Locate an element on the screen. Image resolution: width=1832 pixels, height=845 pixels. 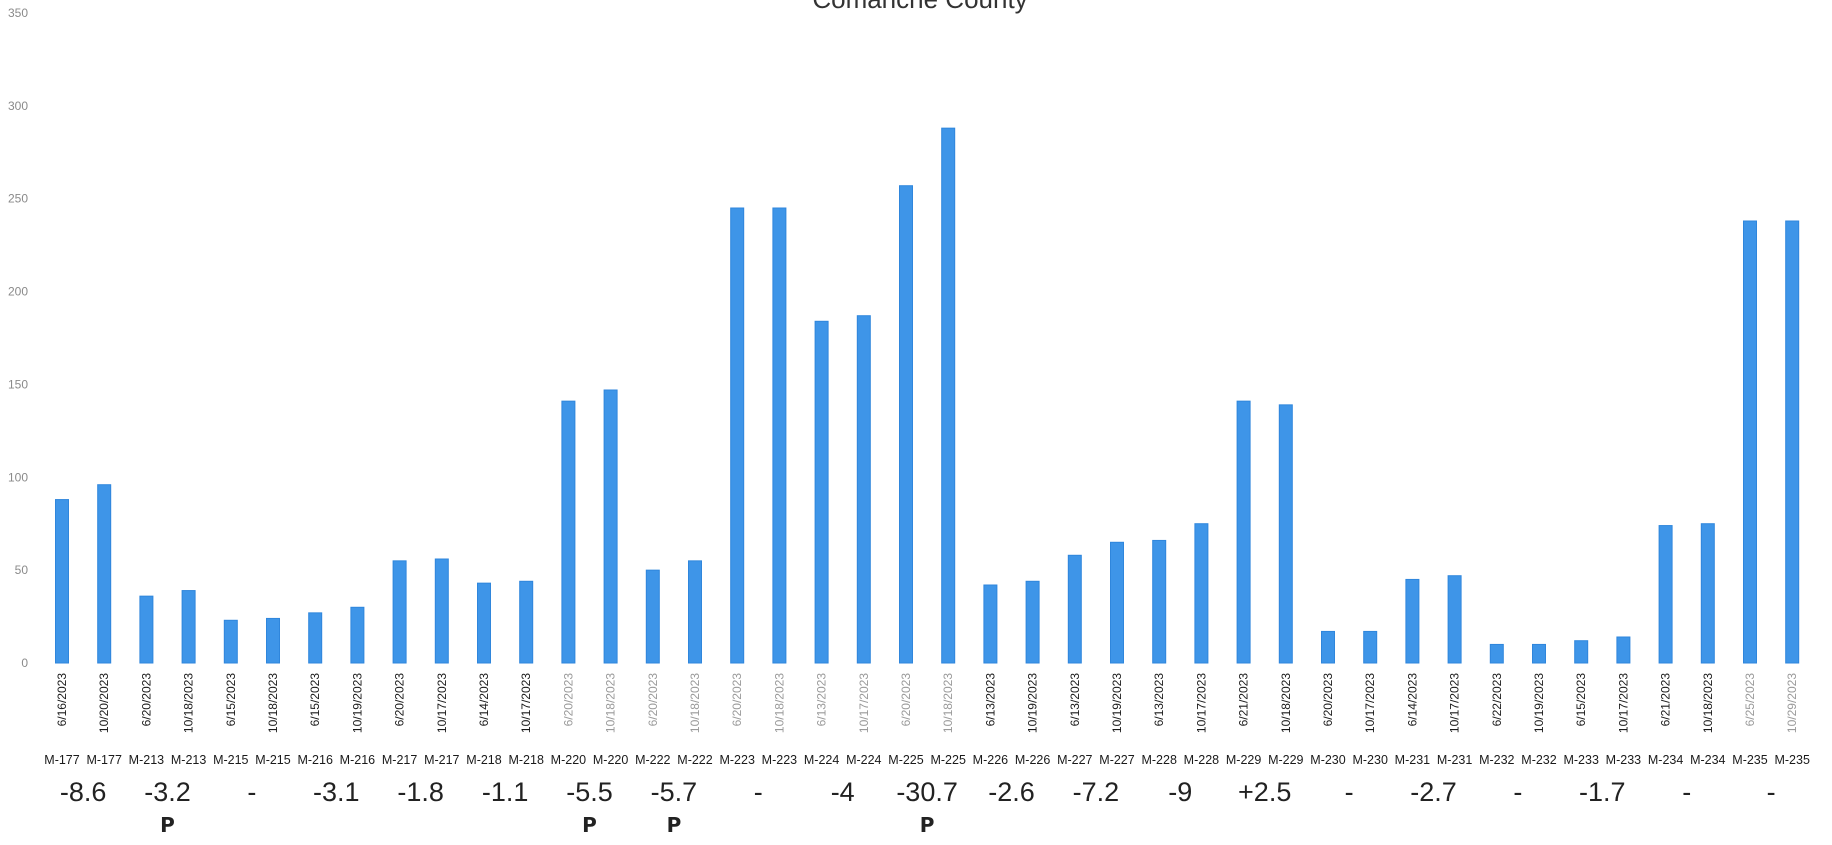
site-tick-label: M-230 is located at coordinates (1327, 760).